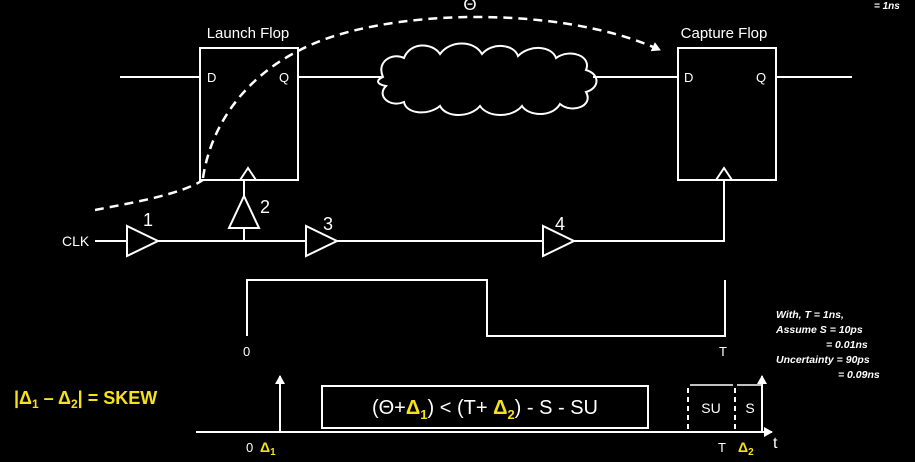  Describe the element at coordinates (284, 77) in the screenshot. I see `launch-flop-q-pin: Q` at that location.